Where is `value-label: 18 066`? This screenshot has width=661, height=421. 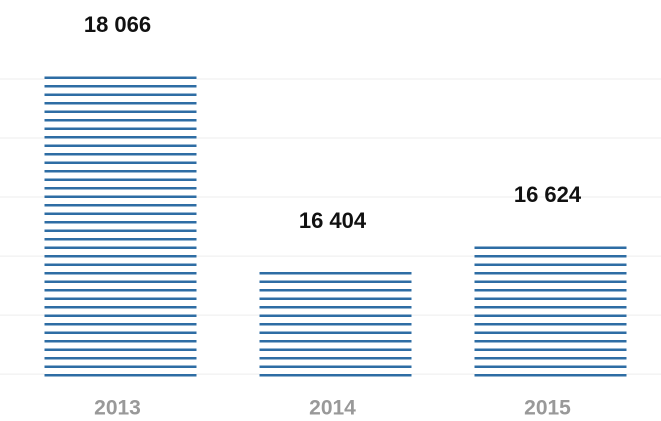 value-label: 18 066 is located at coordinates (117, 24).